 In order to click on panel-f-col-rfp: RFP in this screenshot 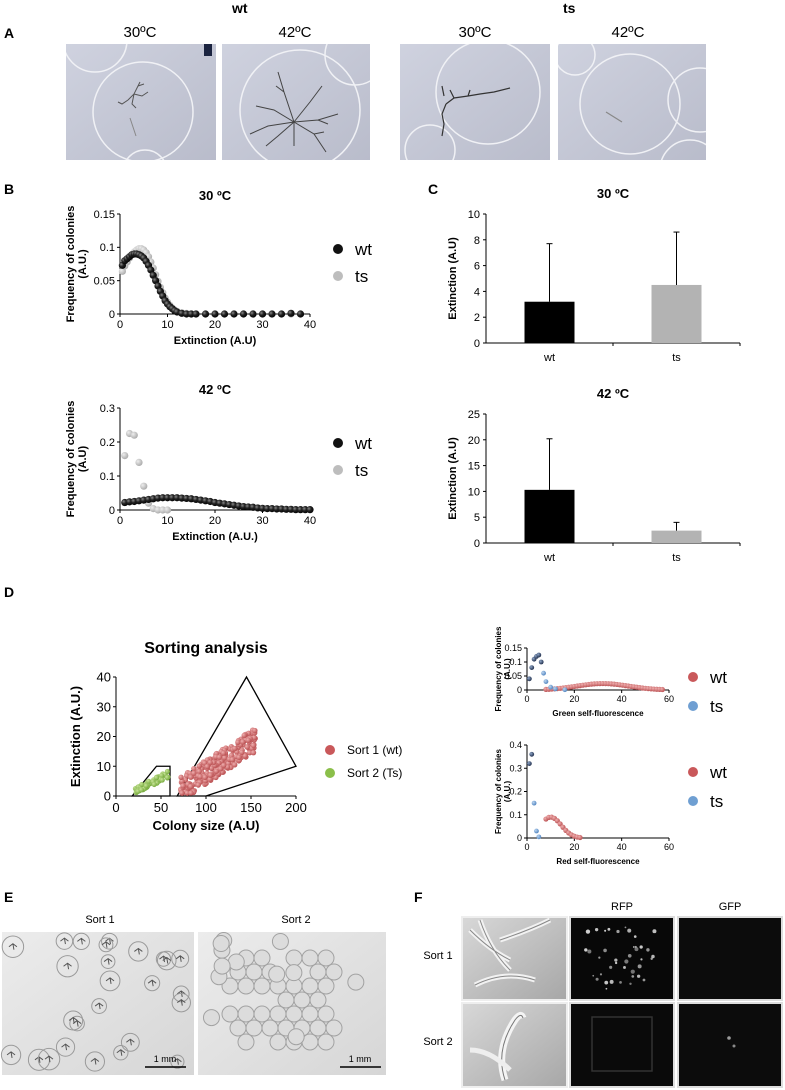, I will do `click(622, 907)`.